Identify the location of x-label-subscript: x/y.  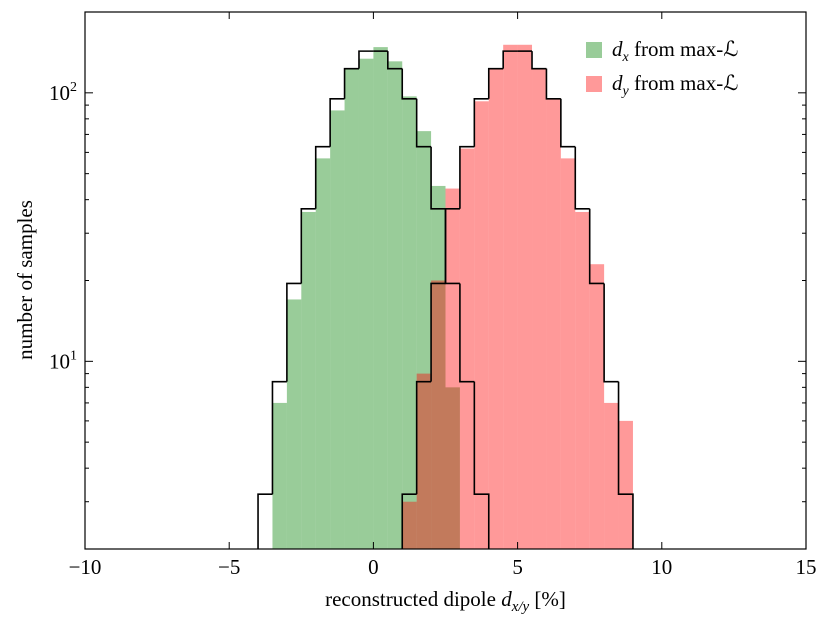
(520, 607).